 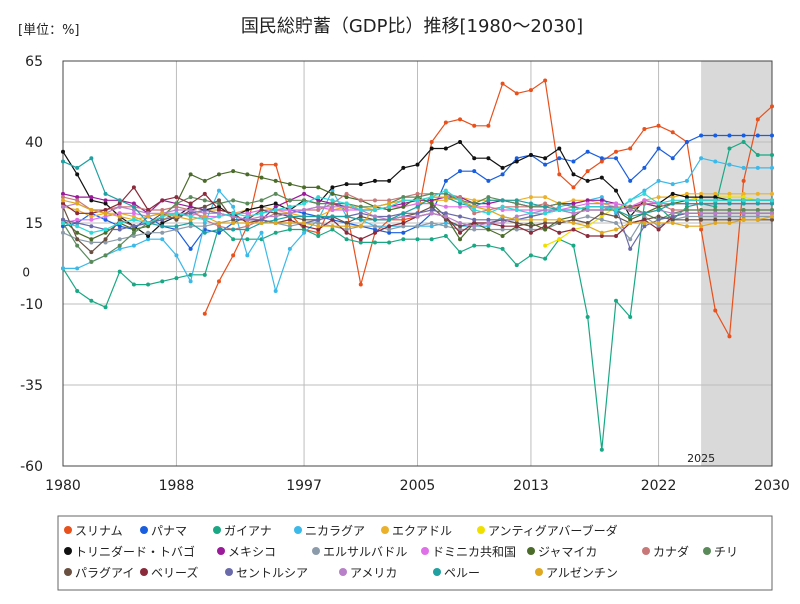 What do you see at coordinates (373, 573) in the screenshot?
I see `legend-label: アメリカ` at bounding box center [373, 573].